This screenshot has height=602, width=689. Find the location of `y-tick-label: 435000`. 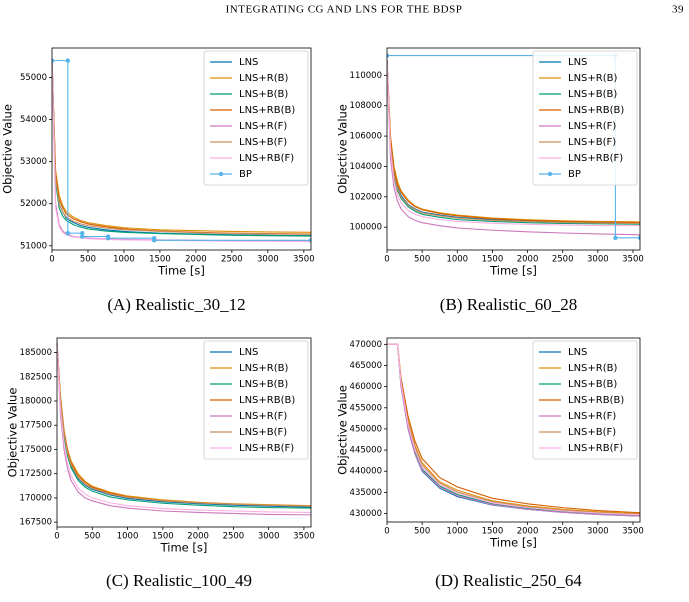

y-tick-label: 435000 is located at coordinates (366, 493).